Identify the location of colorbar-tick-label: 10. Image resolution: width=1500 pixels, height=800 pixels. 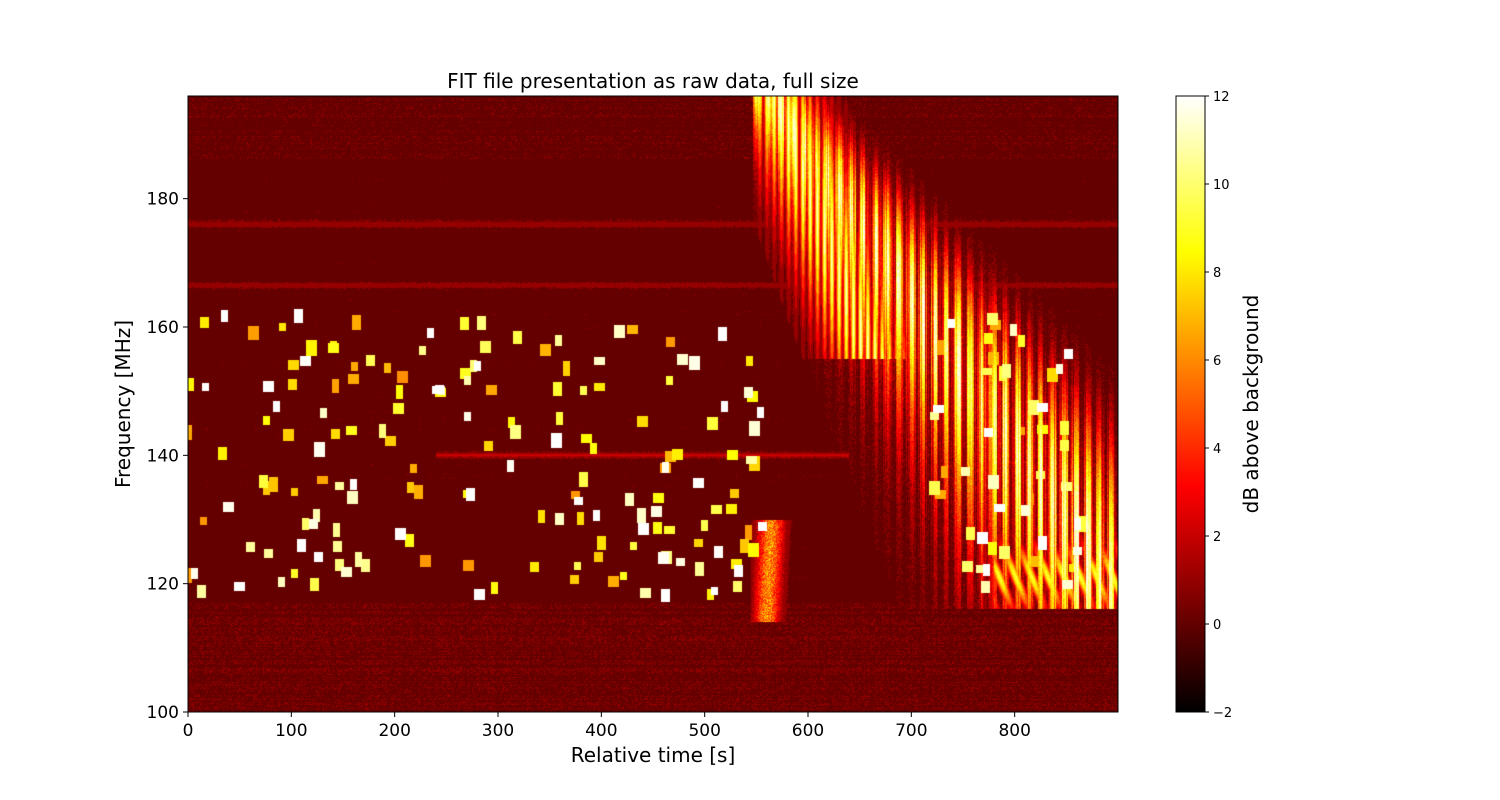
(1221, 185).